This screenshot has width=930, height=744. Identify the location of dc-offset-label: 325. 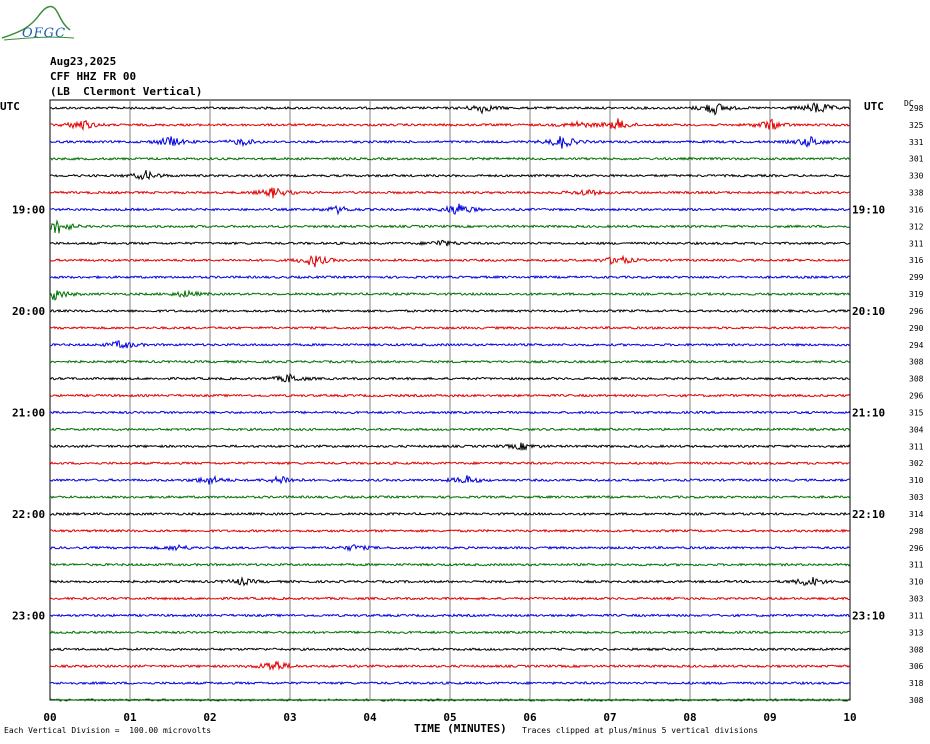
(916, 125).